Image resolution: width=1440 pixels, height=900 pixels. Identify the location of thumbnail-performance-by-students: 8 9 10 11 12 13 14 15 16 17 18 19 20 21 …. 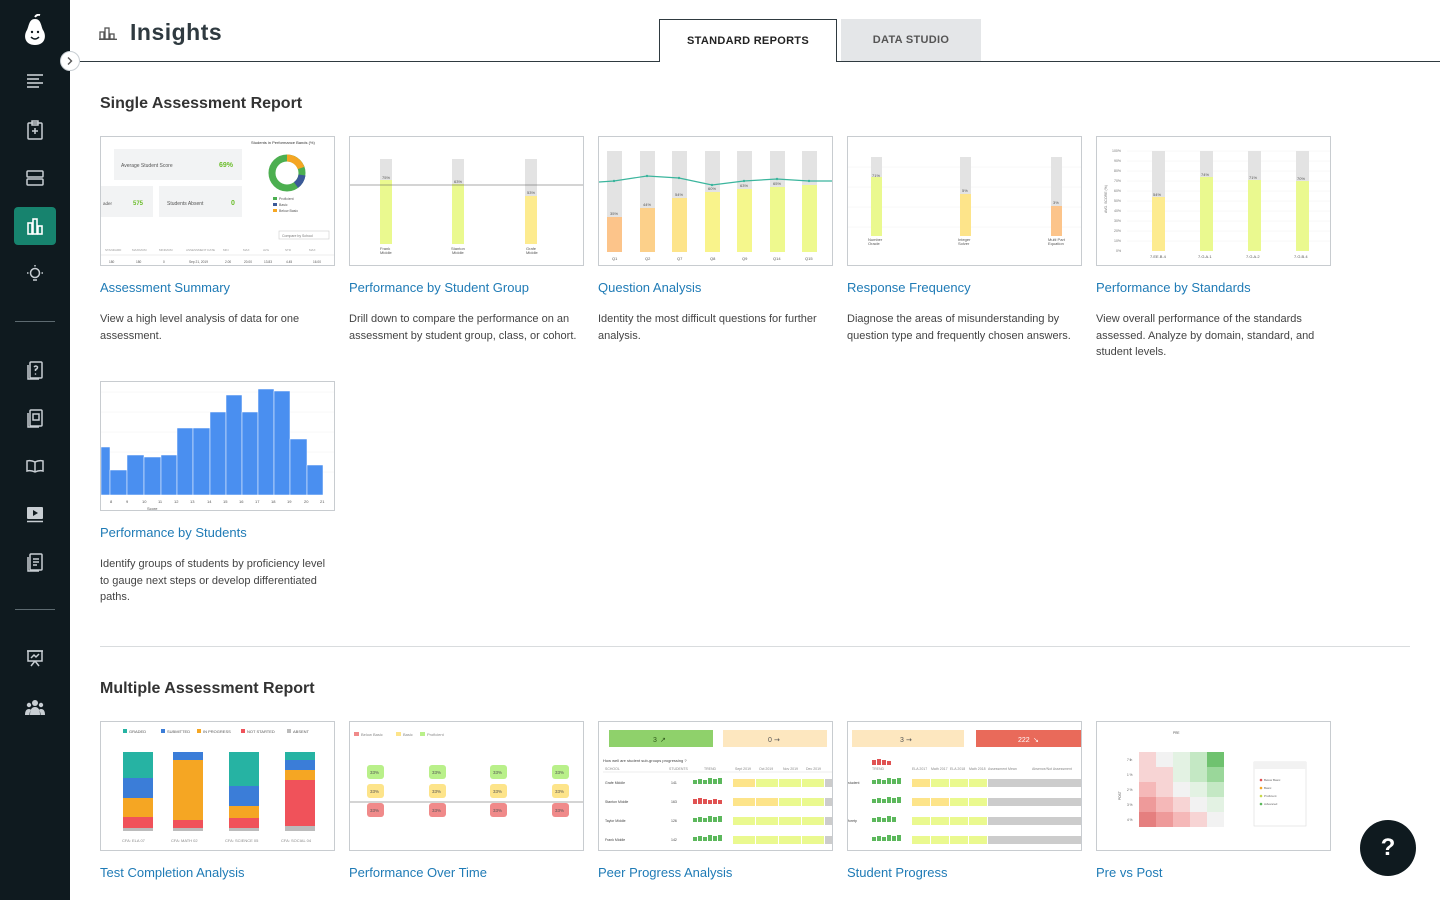
(217, 446).